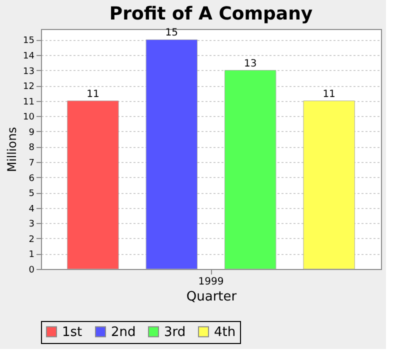  I want to click on y-tick-label: 8, so click(31, 148).